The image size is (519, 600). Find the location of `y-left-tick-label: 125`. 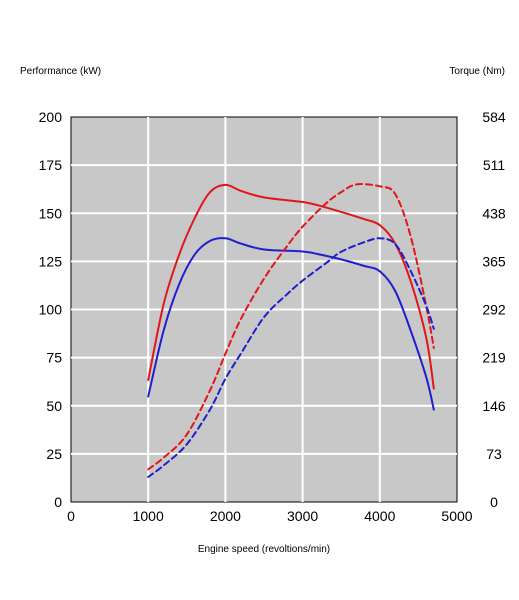

y-left-tick-label: 125 is located at coordinates (51, 261).